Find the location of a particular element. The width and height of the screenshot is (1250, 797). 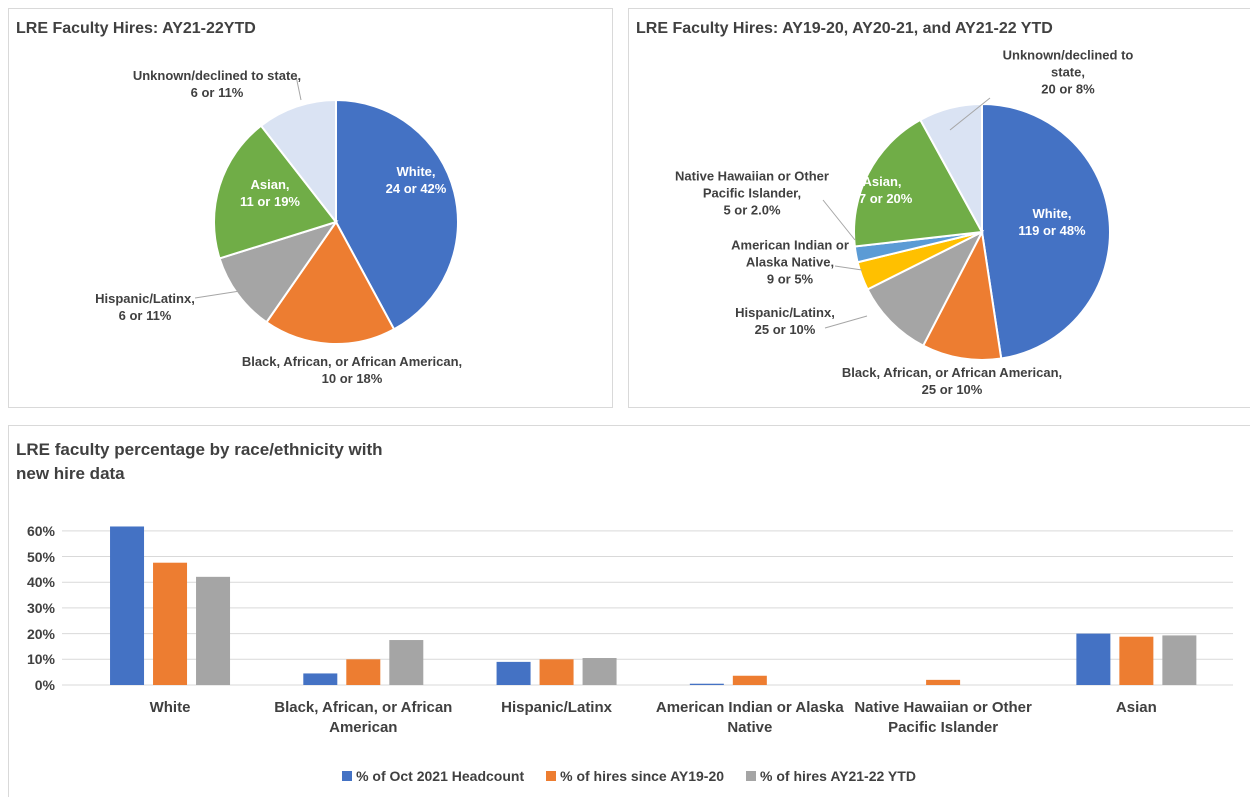

slice-value: 20 or 8% is located at coordinates (1068, 89).